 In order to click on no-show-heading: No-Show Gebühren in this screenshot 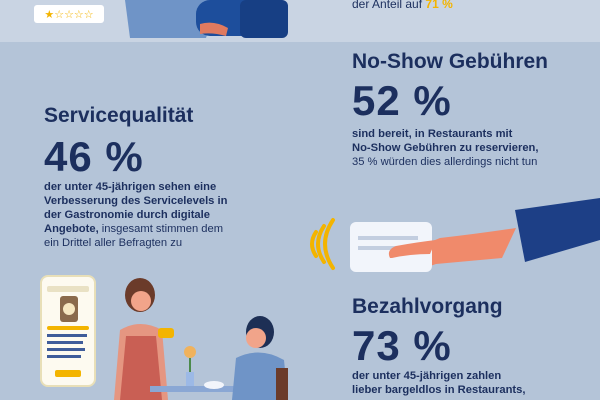, I will do `click(450, 61)`.